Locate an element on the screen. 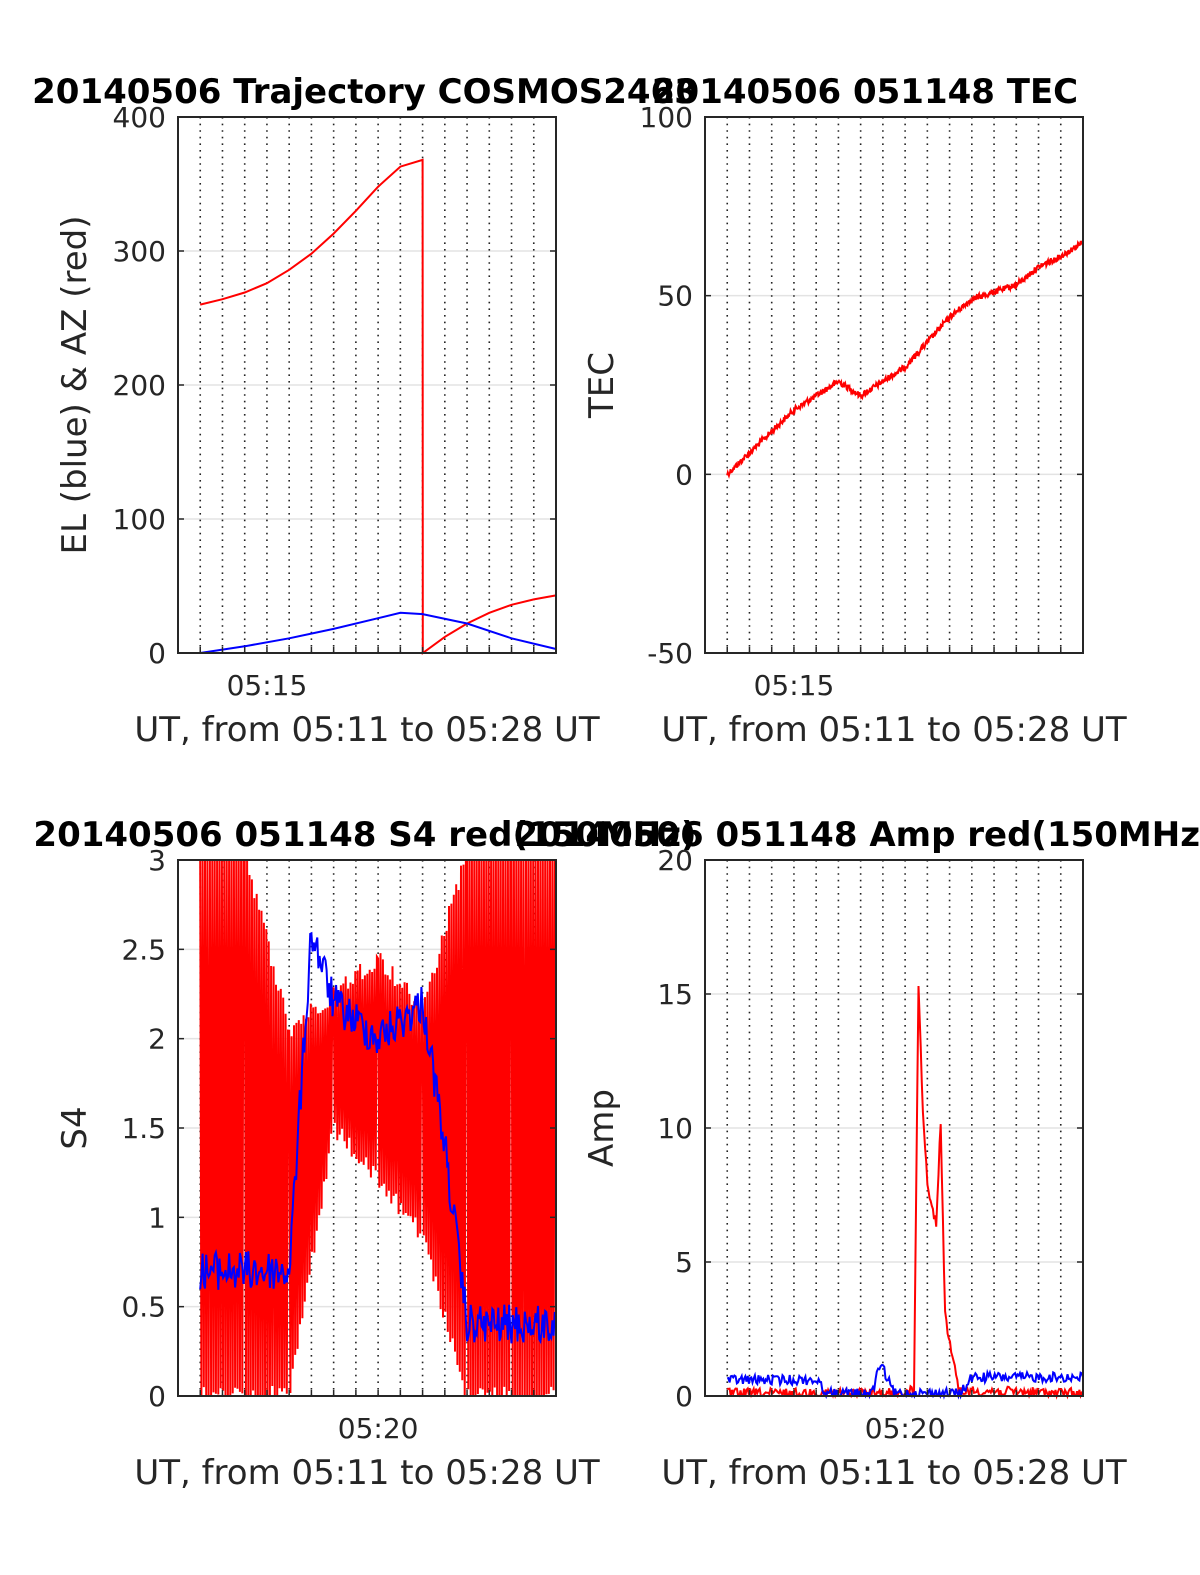  y-tick-label: 400 is located at coordinates (139, 117).